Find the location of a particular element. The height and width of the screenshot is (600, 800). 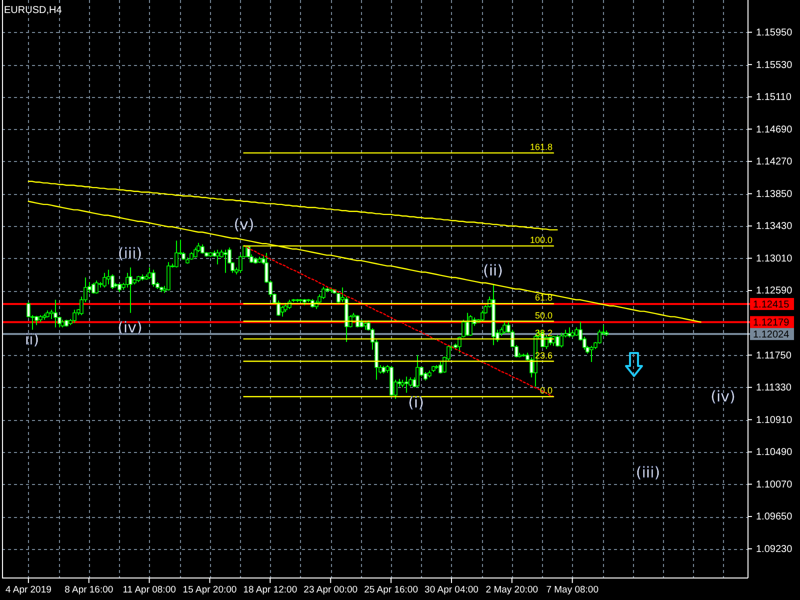

text: EURUSD,H4 is located at coordinates (33, 10).